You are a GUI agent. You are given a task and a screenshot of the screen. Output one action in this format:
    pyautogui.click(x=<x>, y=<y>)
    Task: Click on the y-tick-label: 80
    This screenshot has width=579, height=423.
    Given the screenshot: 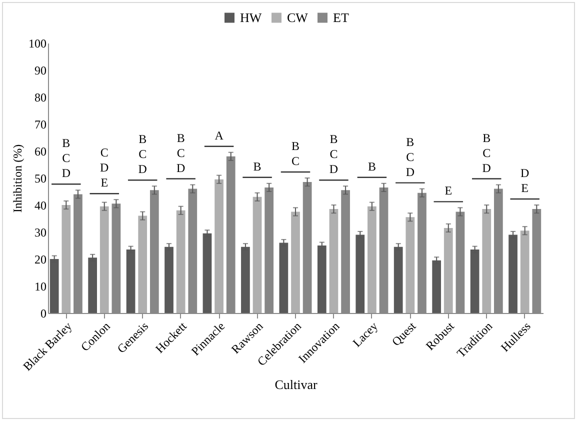 What is the action you would take?
    pyautogui.click(x=40, y=97)
    